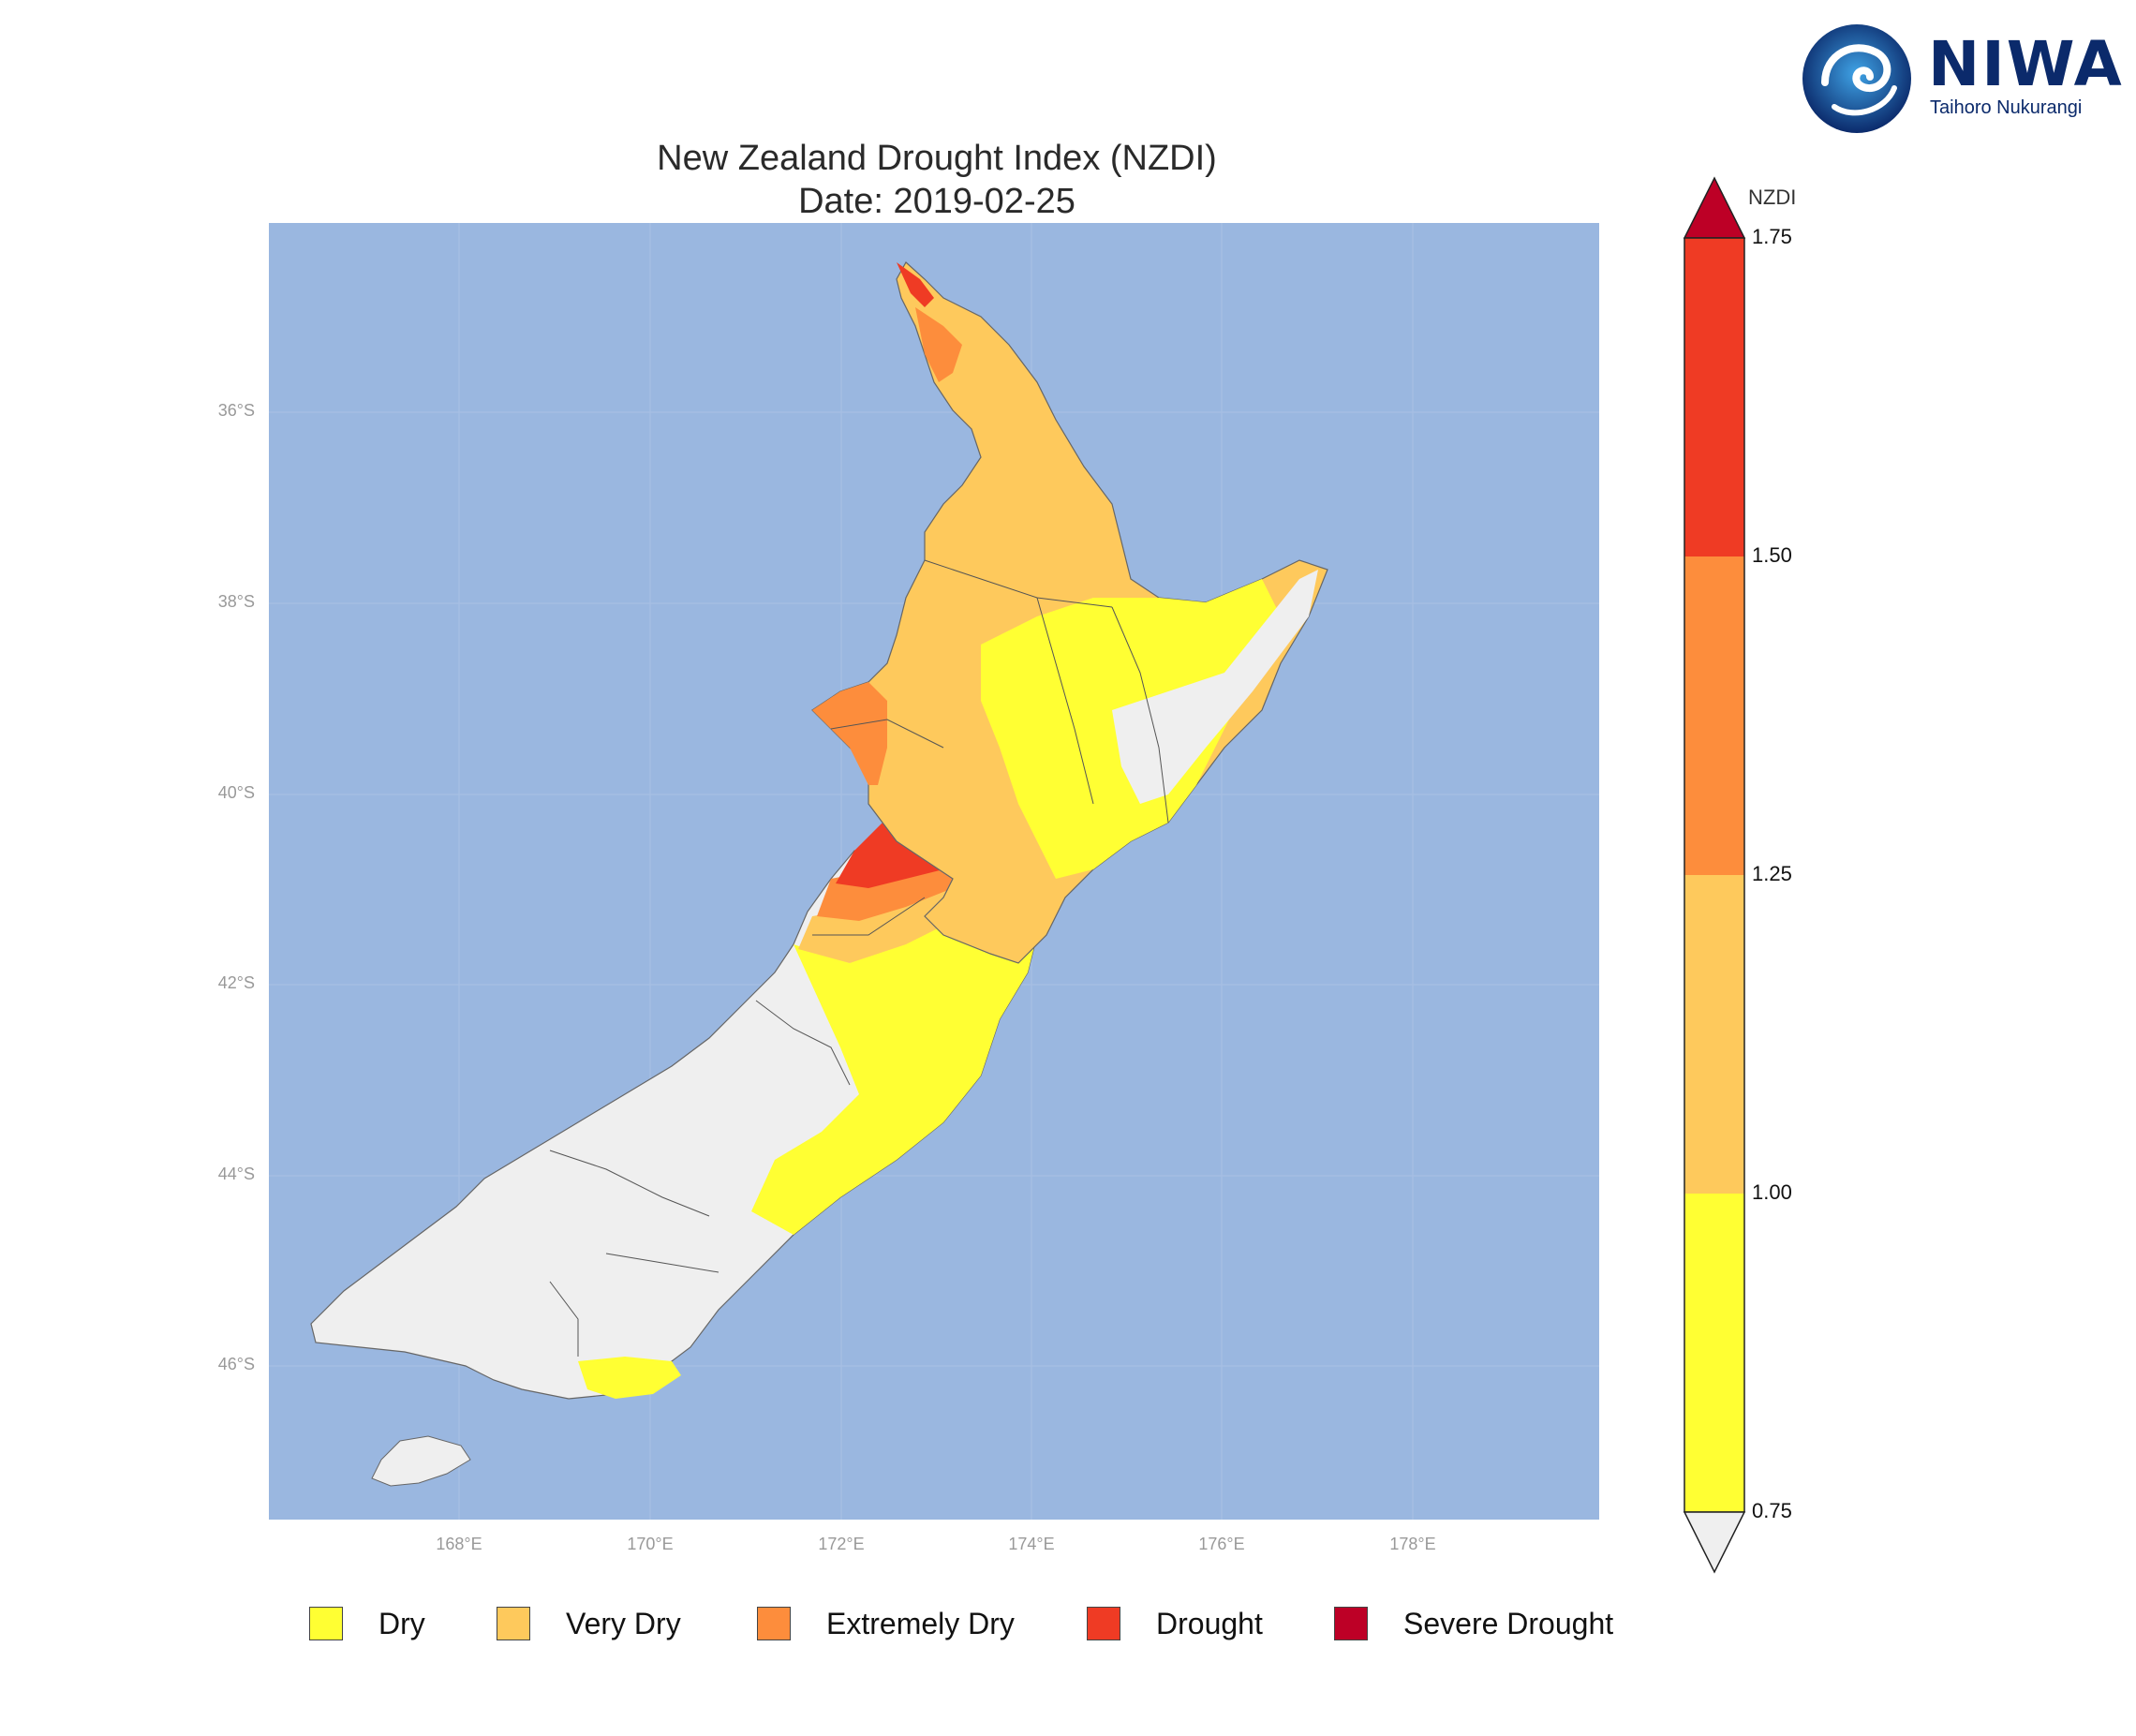 Image resolution: width=2136 pixels, height=1736 pixels. I want to click on lon-label: 172°E, so click(841, 1544).